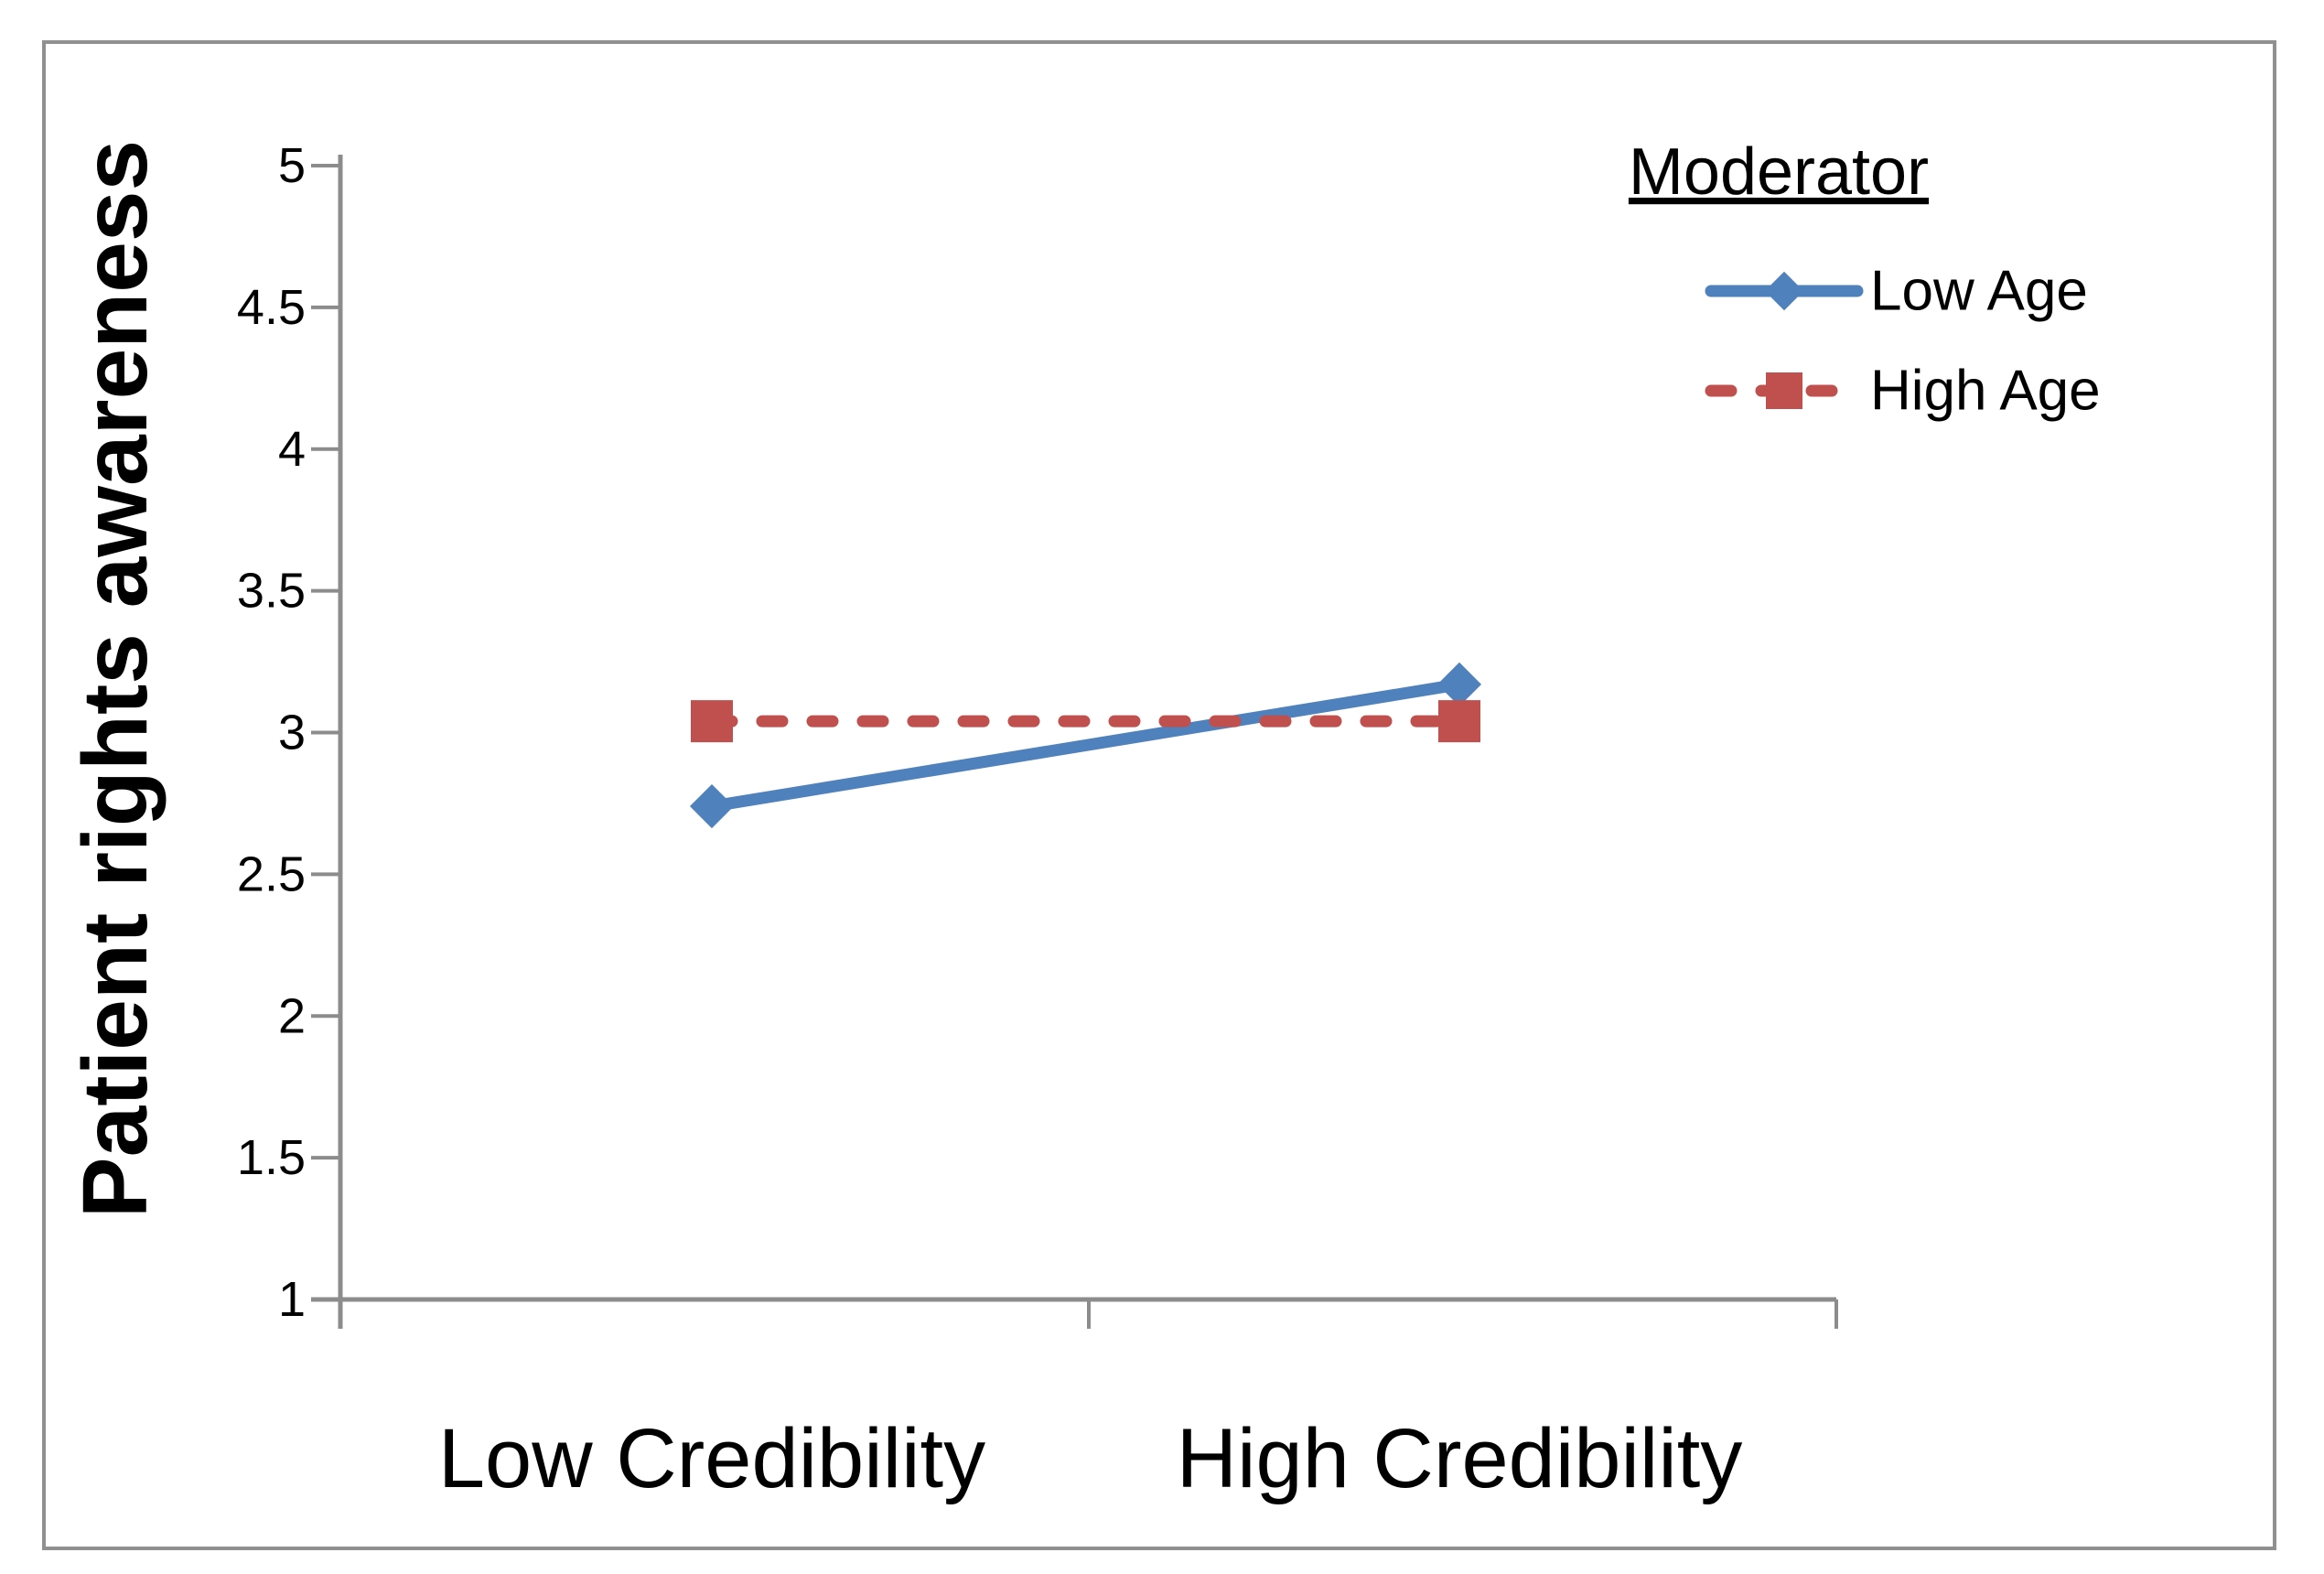 This screenshot has height=1574, width=2324. Describe the element at coordinates (1779, 172) in the screenshot. I see `legend-title: Moderator` at that location.